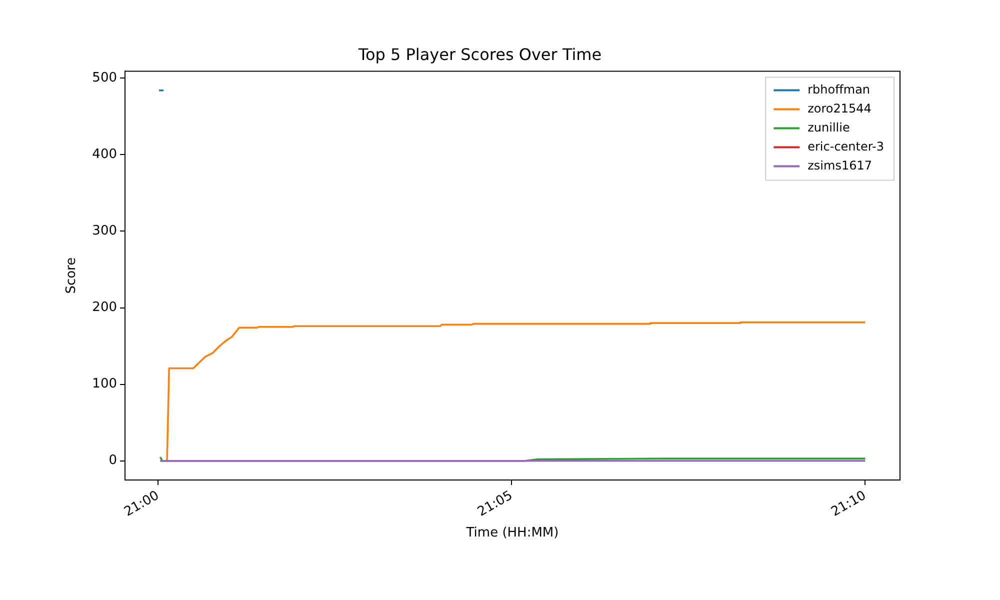 Image resolution: width=1000 pixels, height=600 pixels. I want to click on legend-label: eric-center-3, so click(846, 146).